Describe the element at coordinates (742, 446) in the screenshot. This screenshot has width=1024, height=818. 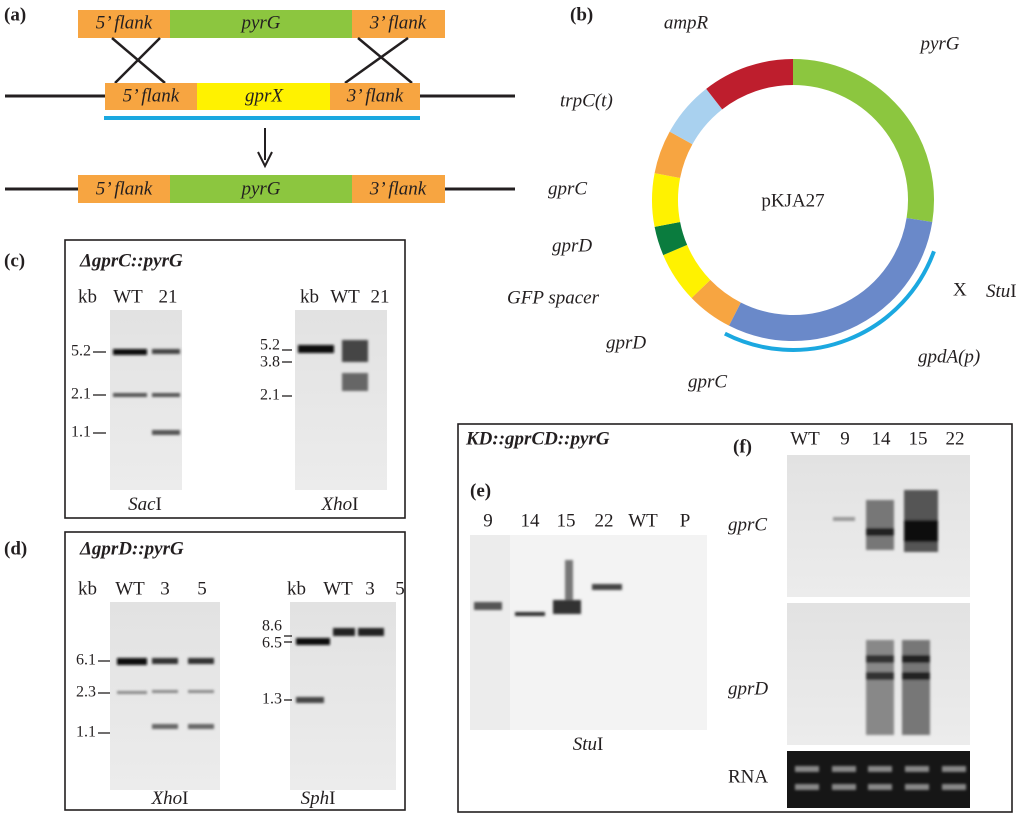
I see `panel-label: (f)` at that location.